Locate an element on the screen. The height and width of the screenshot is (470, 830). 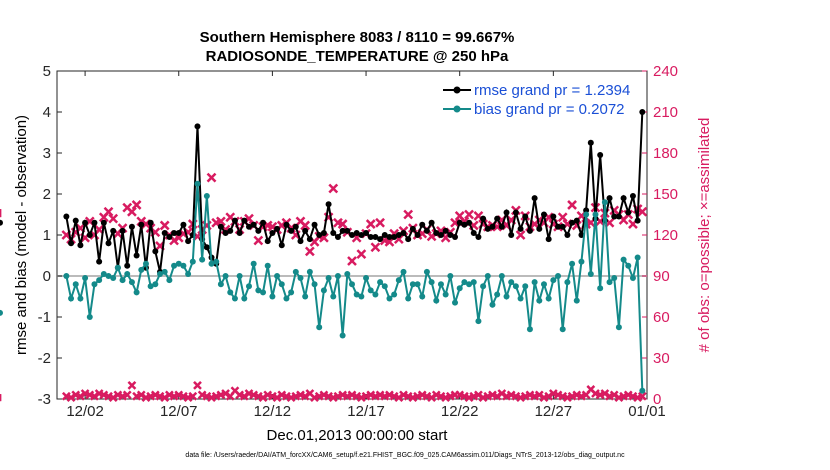
y-right-tick-label: 60 is located at coordinates (661, 317).